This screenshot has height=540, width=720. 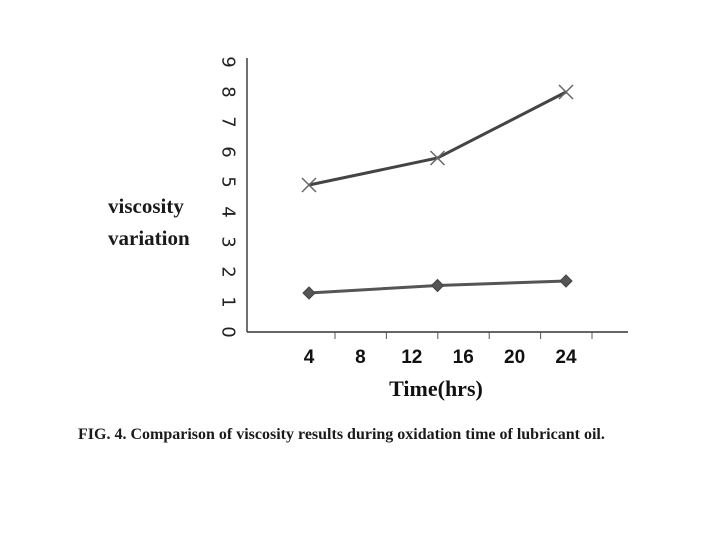 I want to click on y-tick-label: 5, so click(x=228, y=181).